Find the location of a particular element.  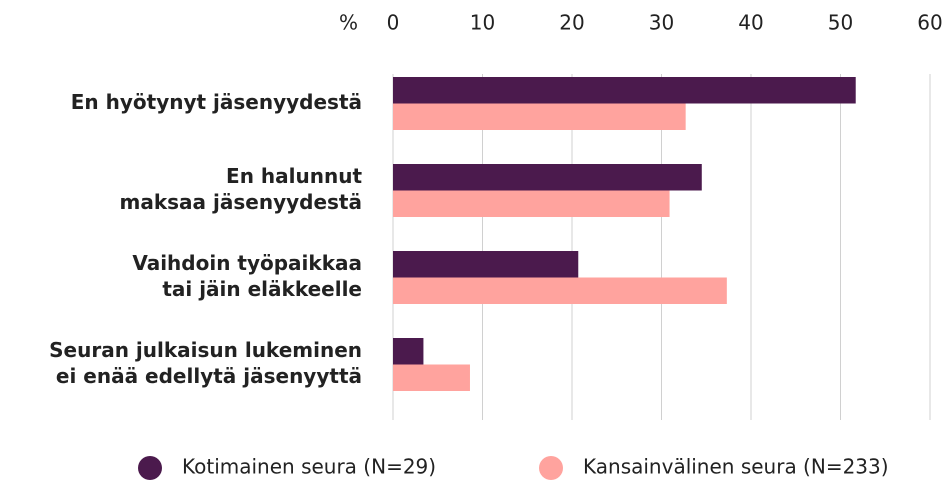

legend-label: Kotimainen seura (N=29) is located at coordinates (309, 467).